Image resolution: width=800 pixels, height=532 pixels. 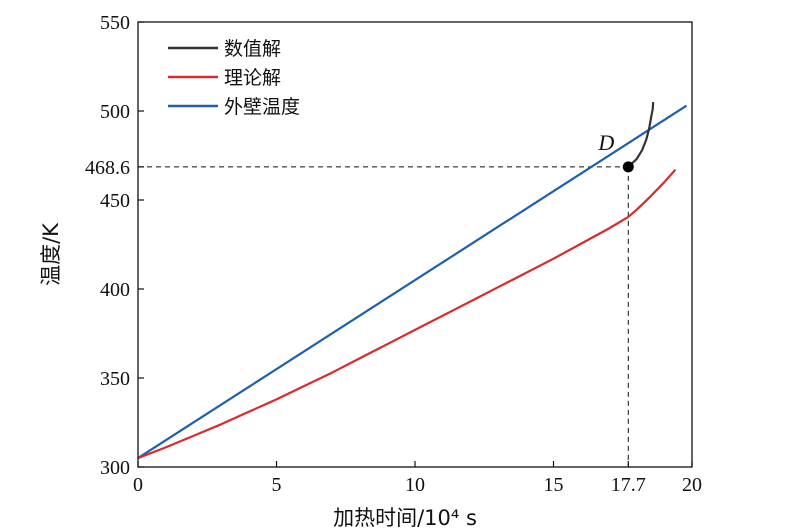 What do you see at coordinates (628, 485) in the screenshot?
I see `x-tick-label: 17.7` at bounding box center [628, 485].